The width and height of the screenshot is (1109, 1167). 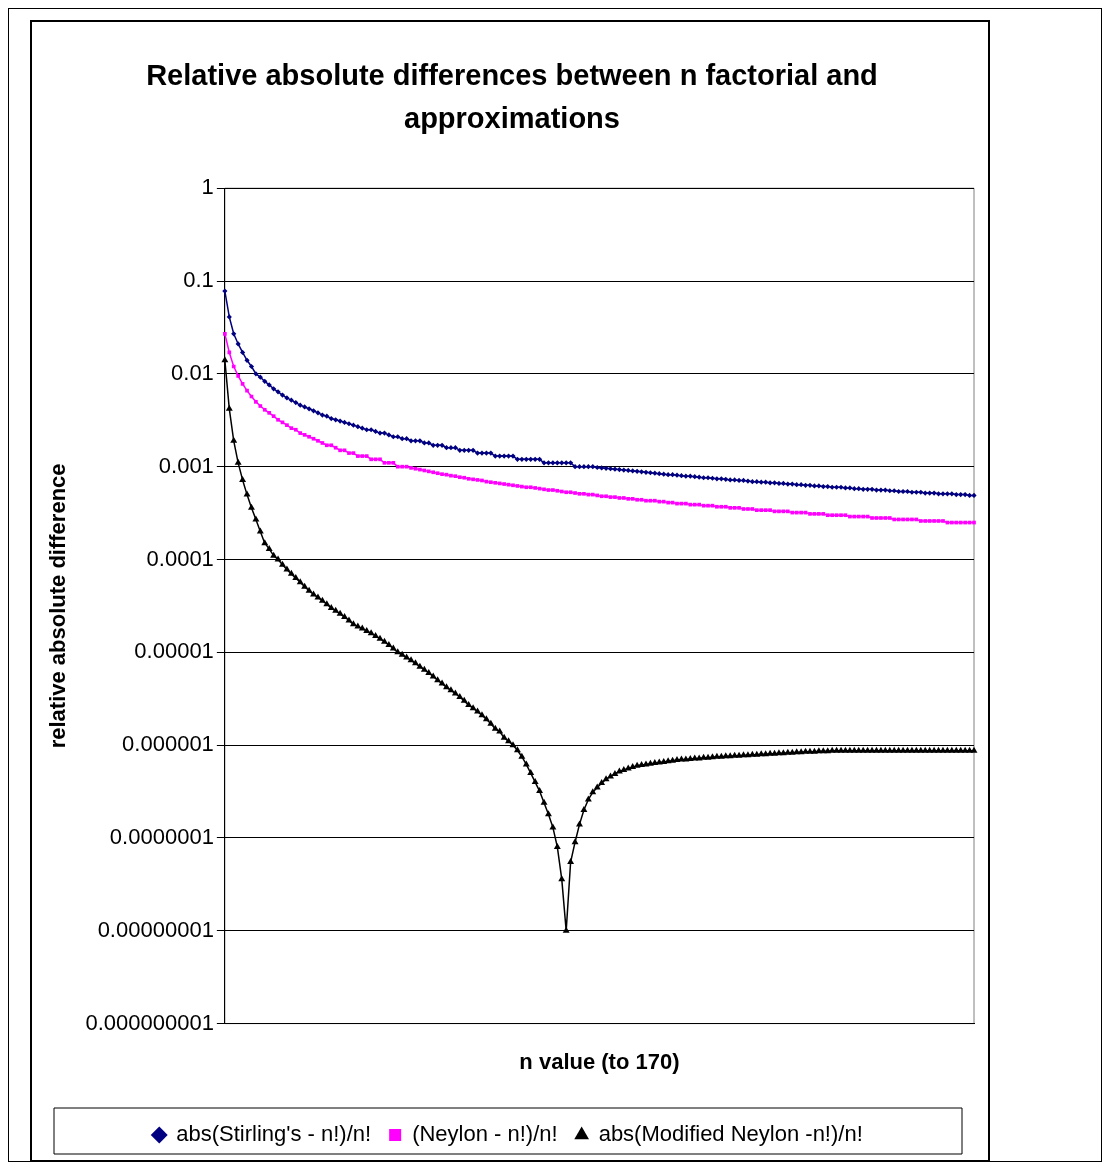 I want to click on legend-label: abs(Modified Neylon -n!)/n!, so click(x=730, y=1134).